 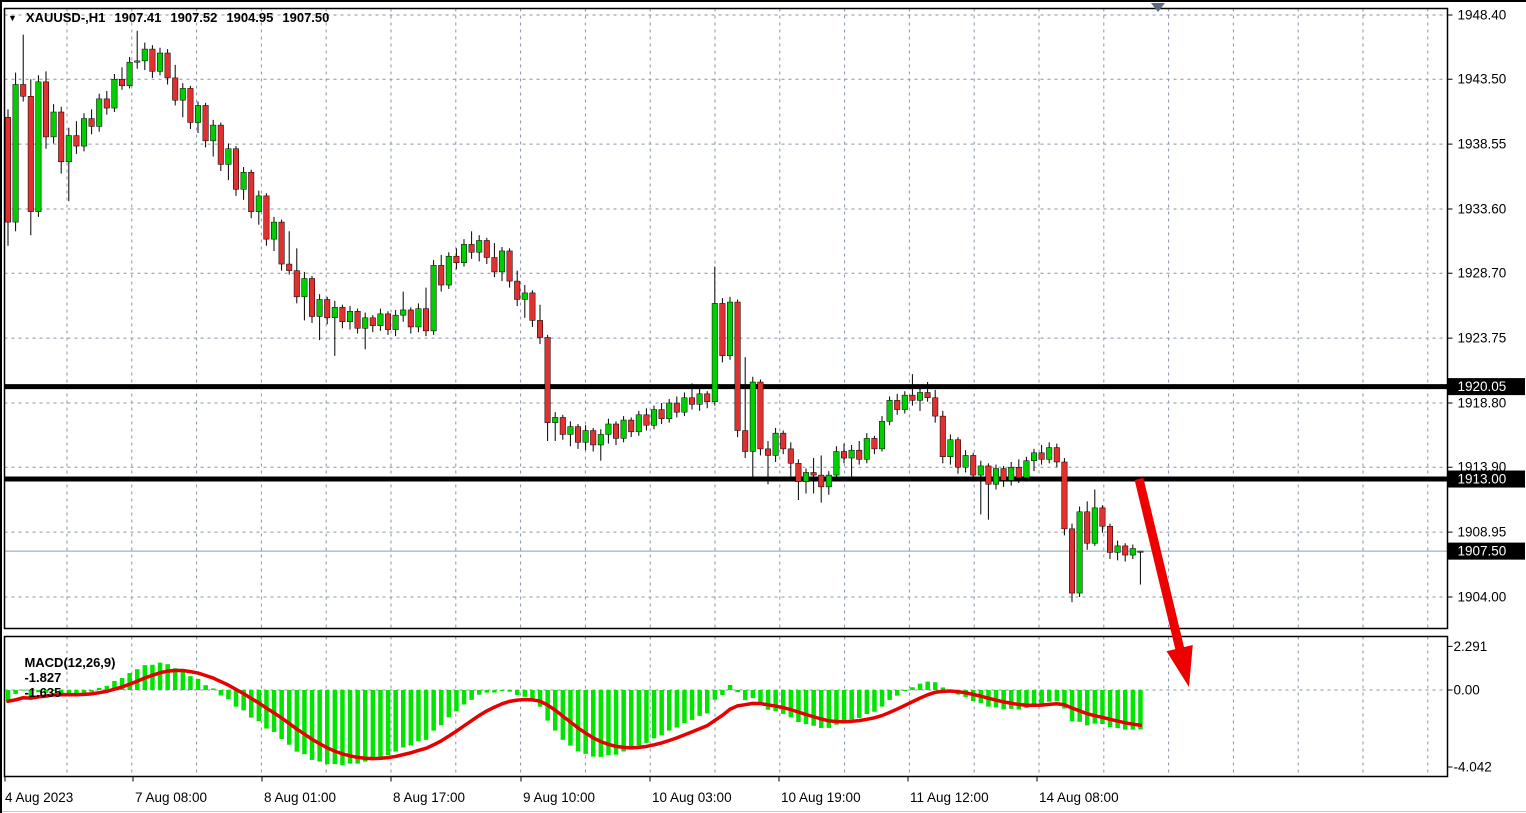 What do you see at coordinates (763, 811) in the screenshot?
I see `window-bottom-edge` at bounding box center [763, 811].